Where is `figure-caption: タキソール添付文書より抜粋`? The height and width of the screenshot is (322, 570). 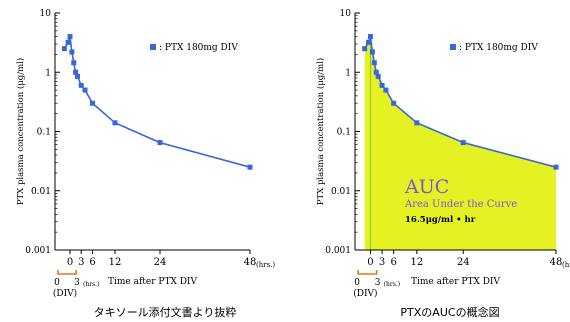
figure-caption: タキソール添付文書より抜粋 is located at coordinates (165, 312).